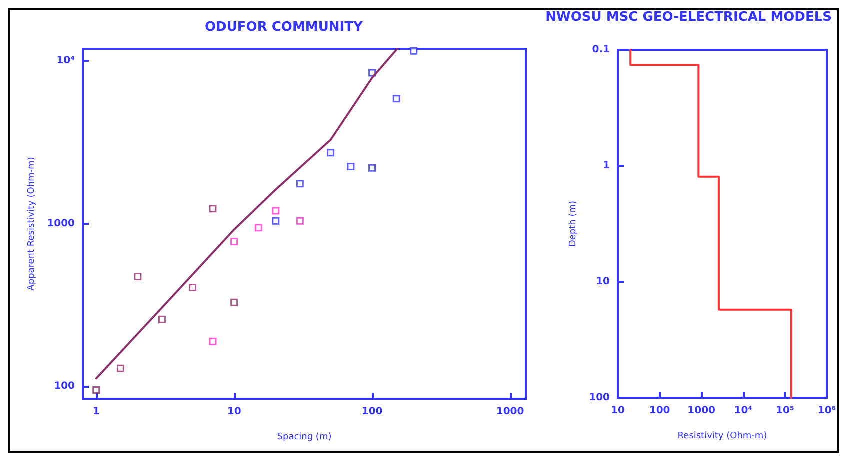 Image resolution: width=851 pixels, height=457 pixels. What do you see at coordinates (304, 437) in the screenshot?
I see `x-axis-title: Spacing (m)` at bounding box center [304, 437].